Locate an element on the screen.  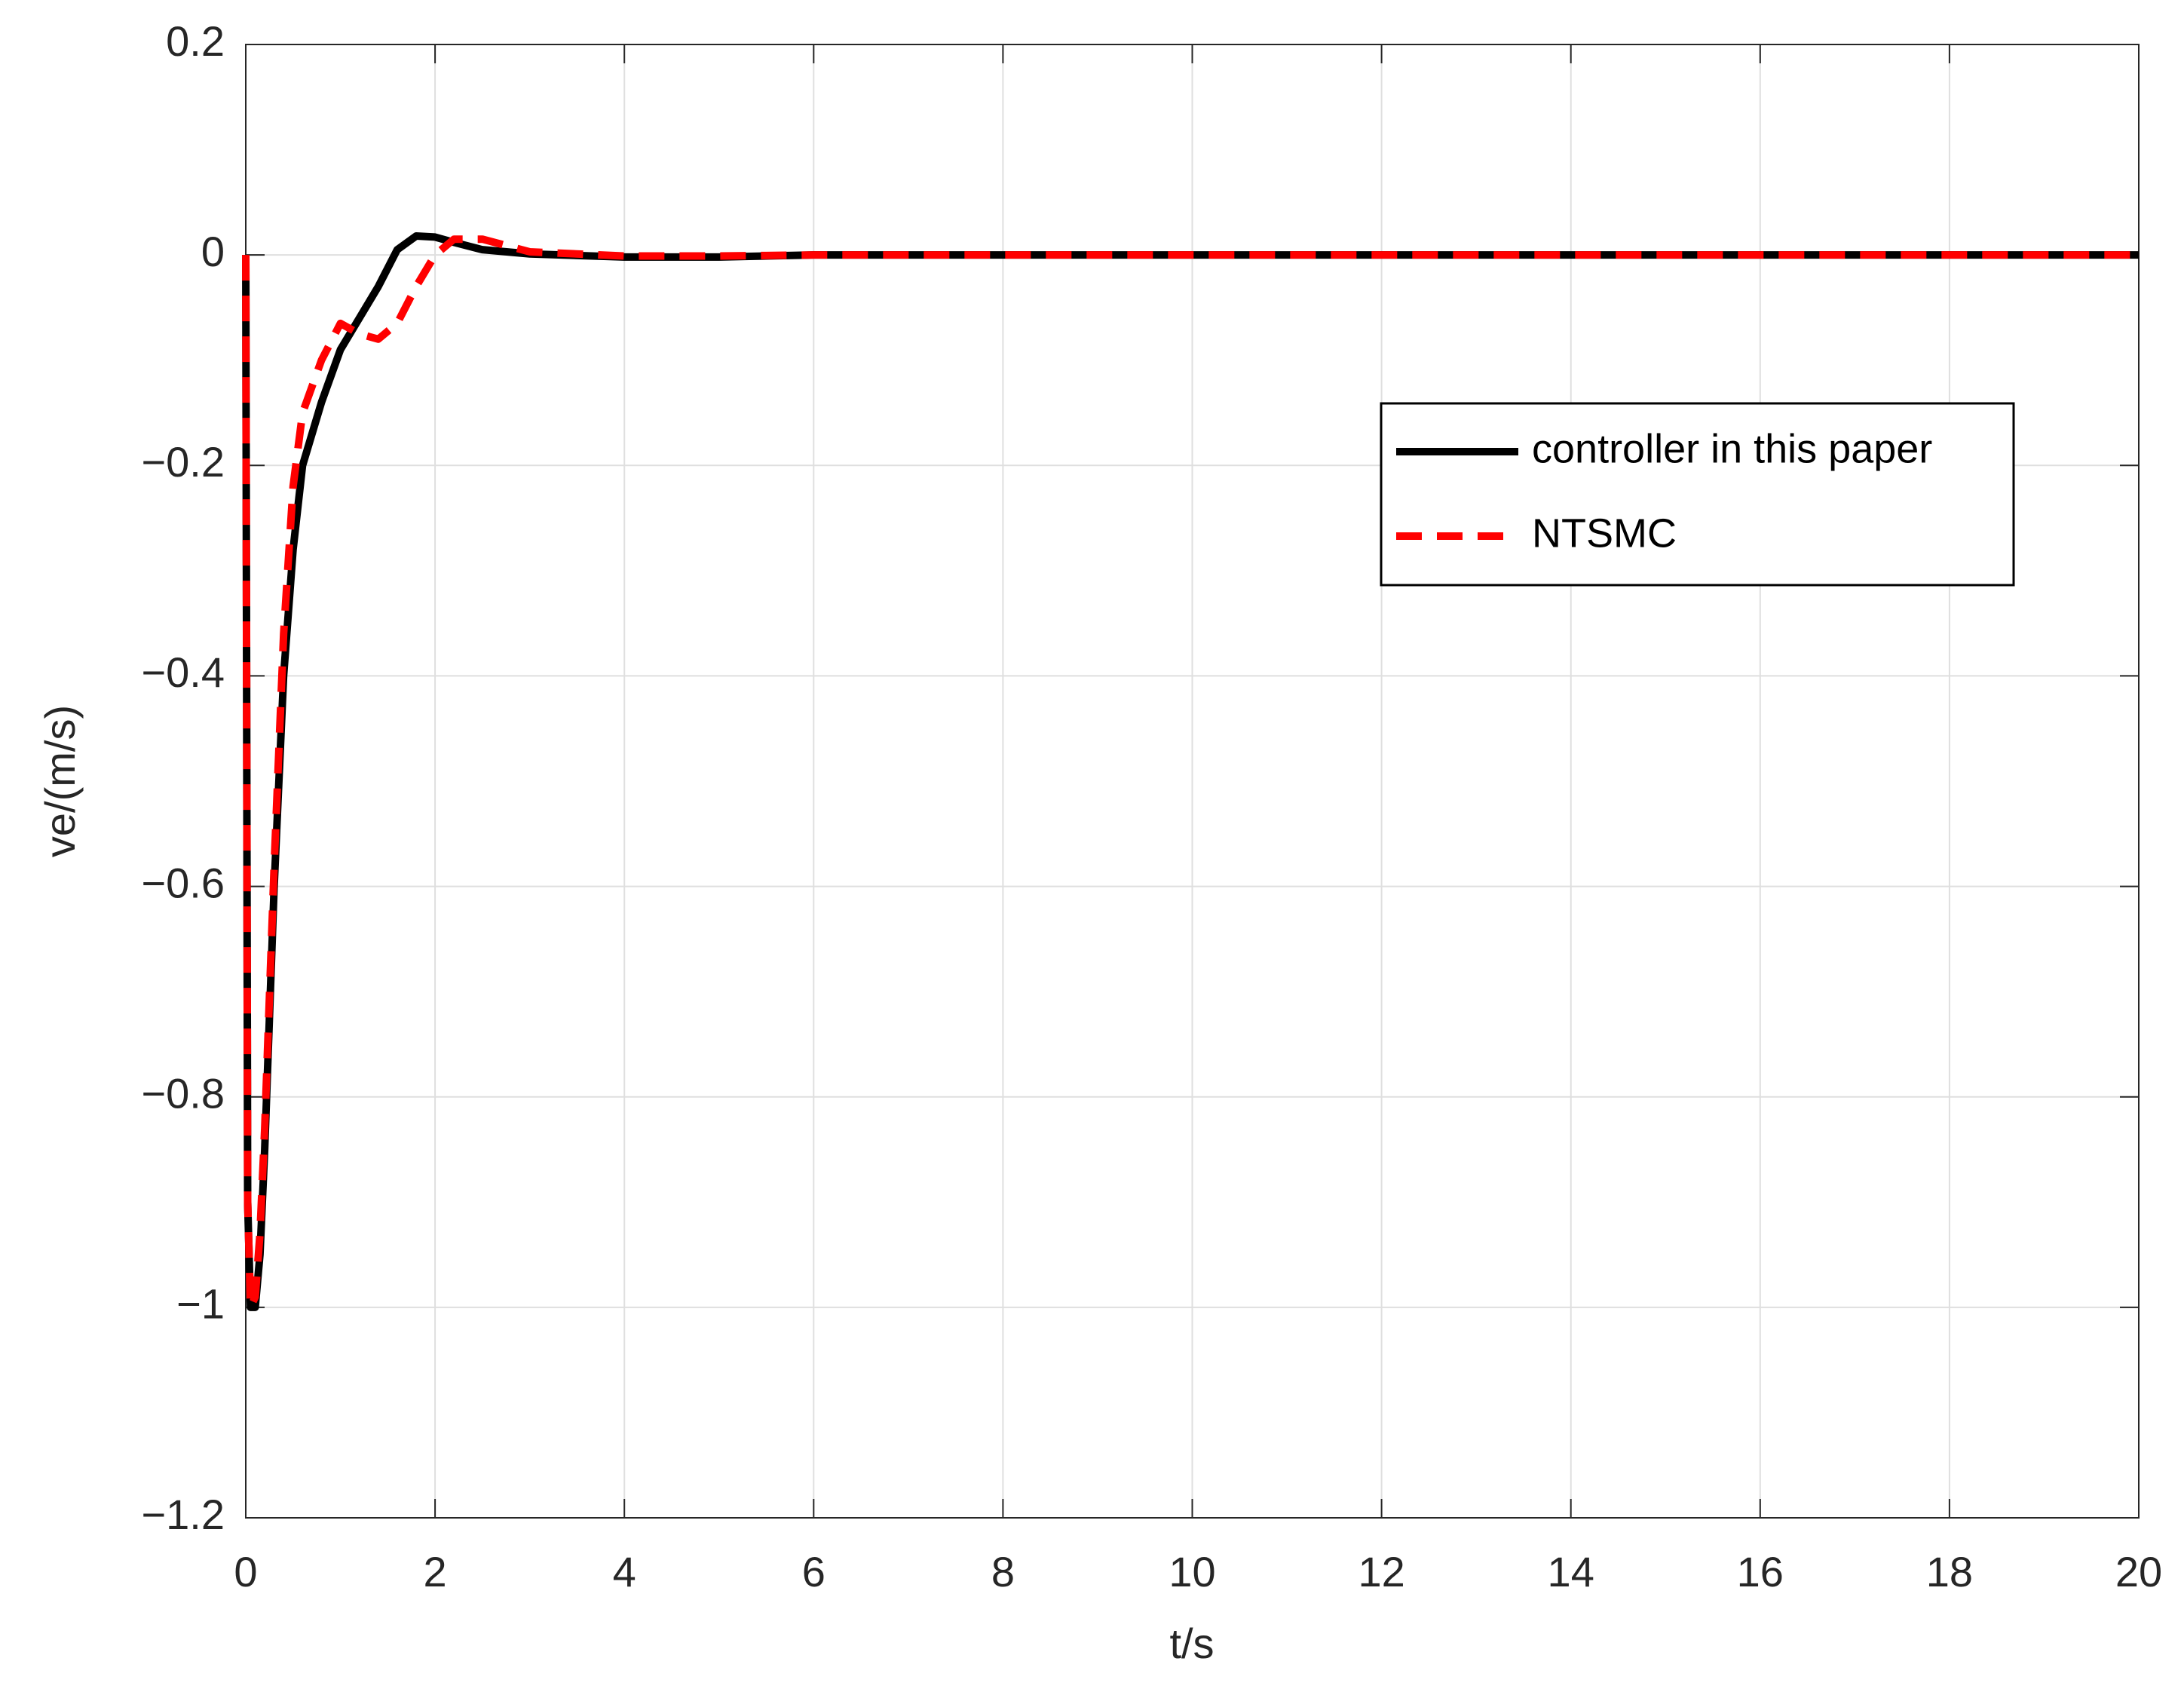
legend-label: NTSMC is located at coordinates (1604, 533).